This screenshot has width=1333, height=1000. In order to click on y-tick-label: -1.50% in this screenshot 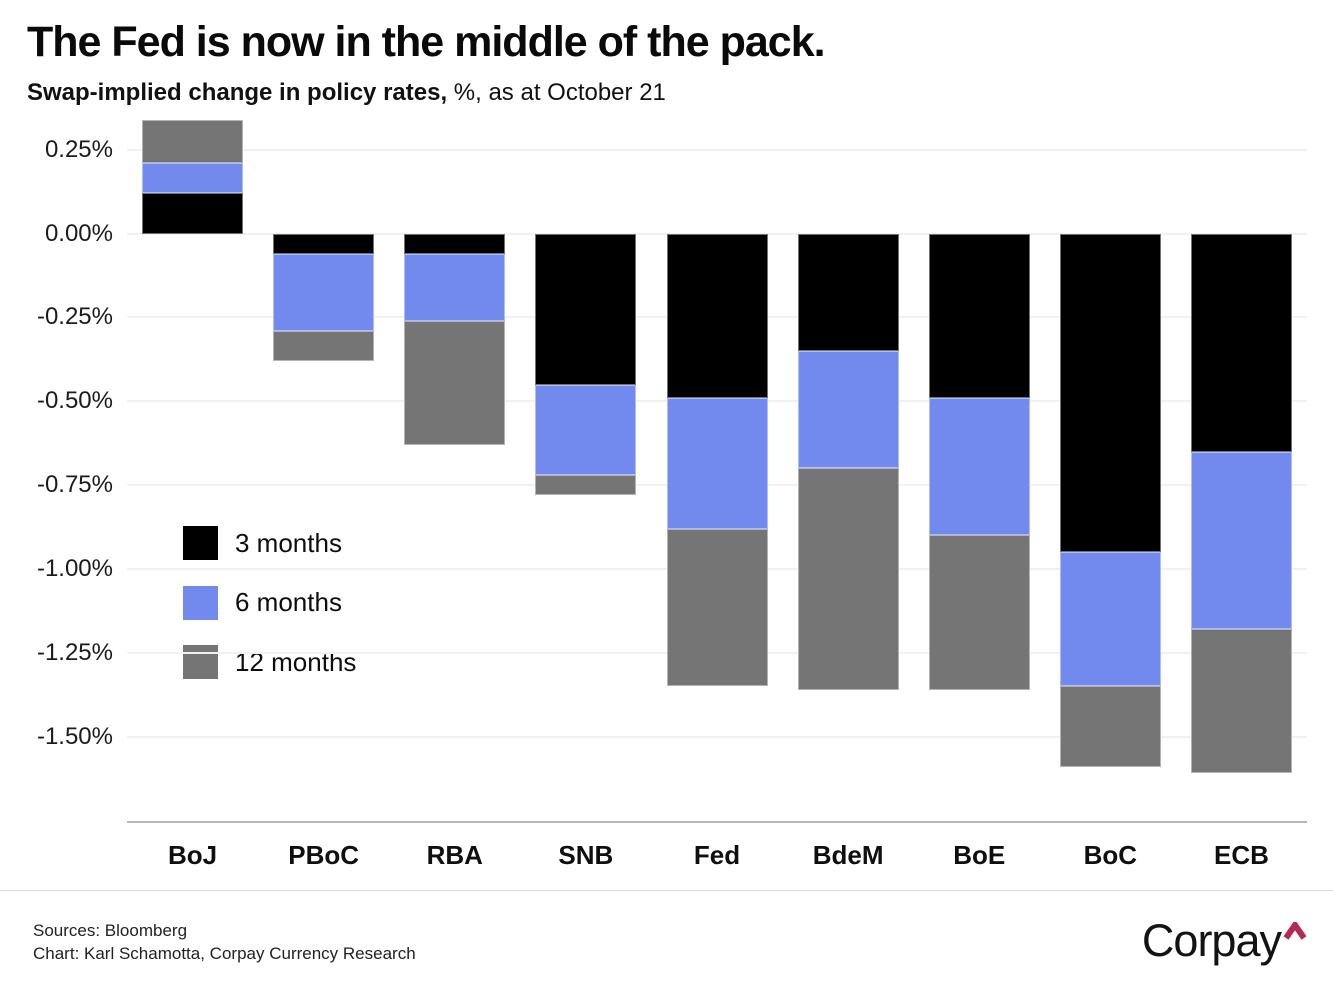, I will do `click(74, 736)`.